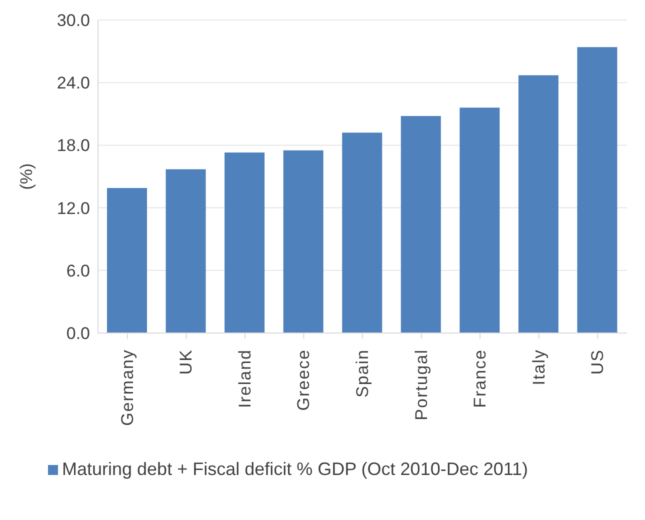  Describe the element at coordinates (421, 384) in the screenshot. I see `x-tick-label: Portugal` at that location.